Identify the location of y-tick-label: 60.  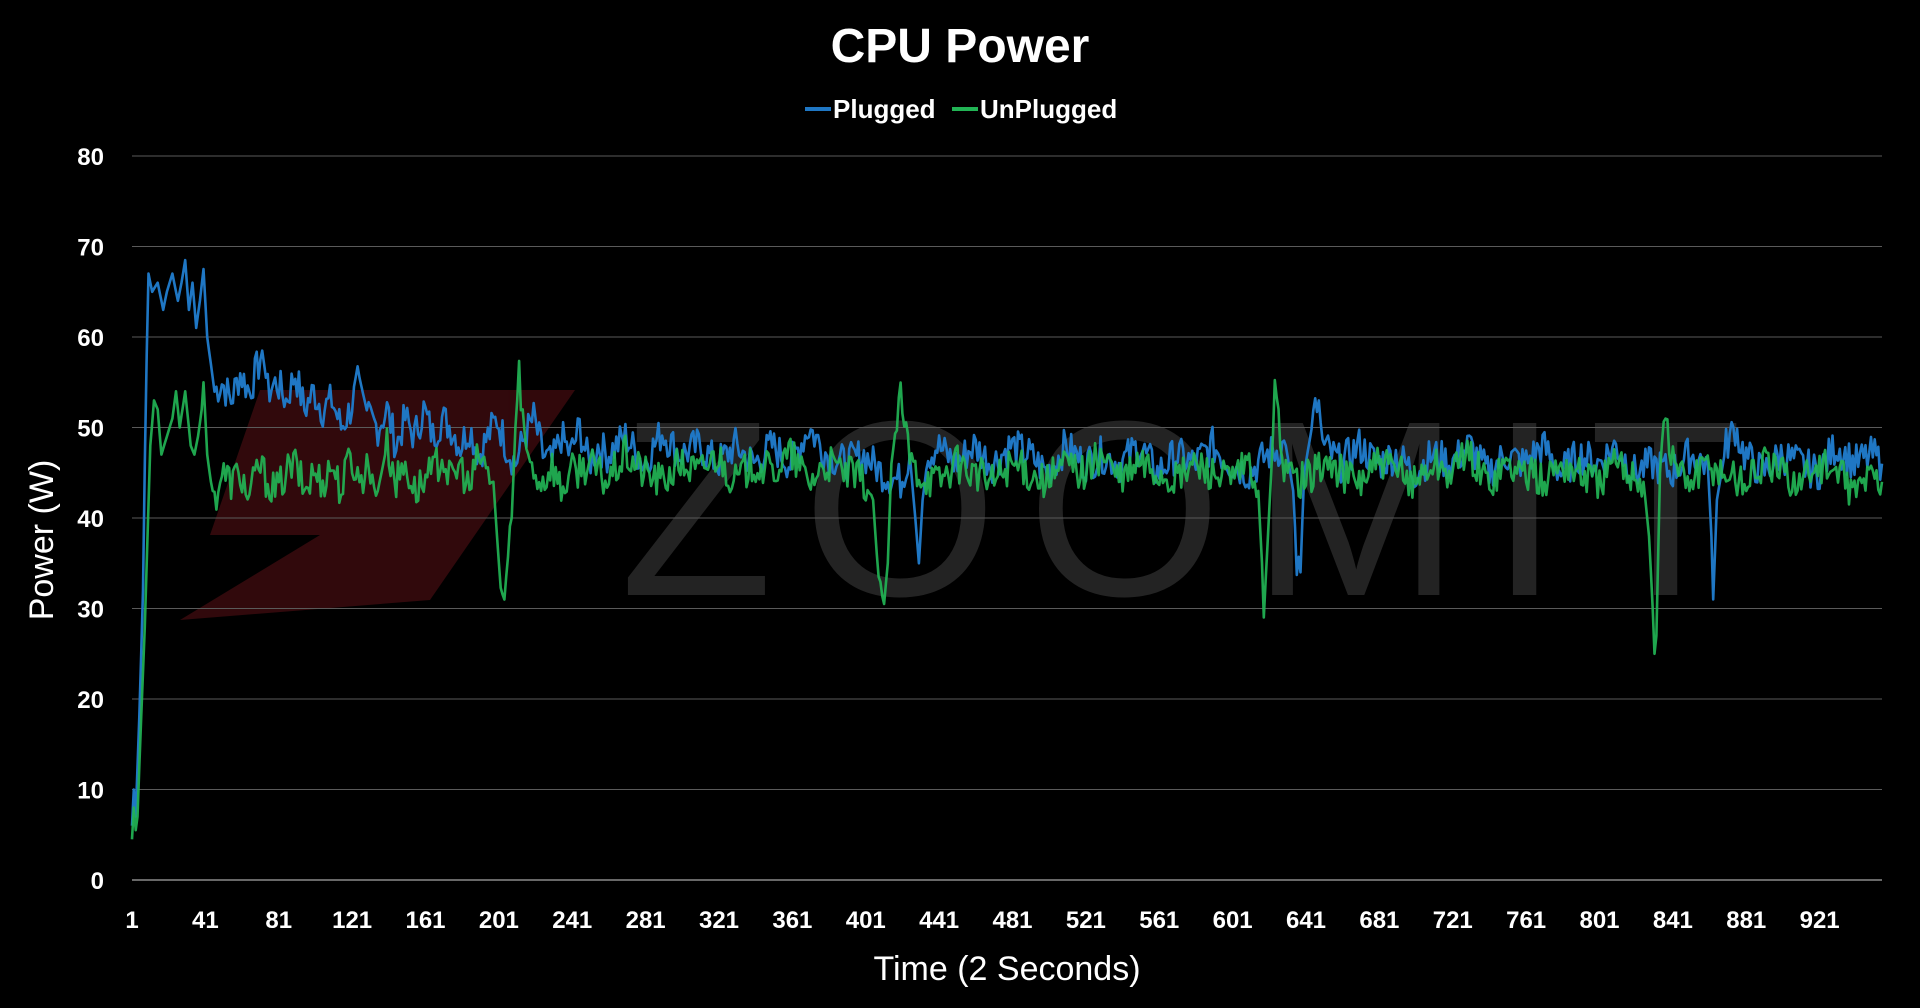
(90, 338).